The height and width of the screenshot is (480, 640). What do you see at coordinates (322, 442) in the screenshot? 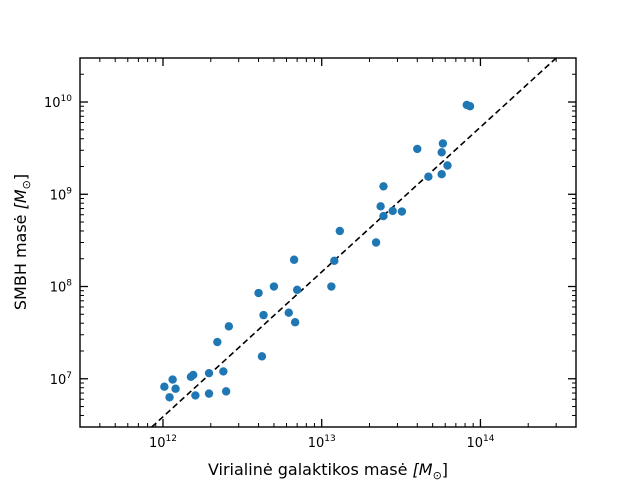
I see `x-tick-label: 1013` at bounding box center [322, 442].